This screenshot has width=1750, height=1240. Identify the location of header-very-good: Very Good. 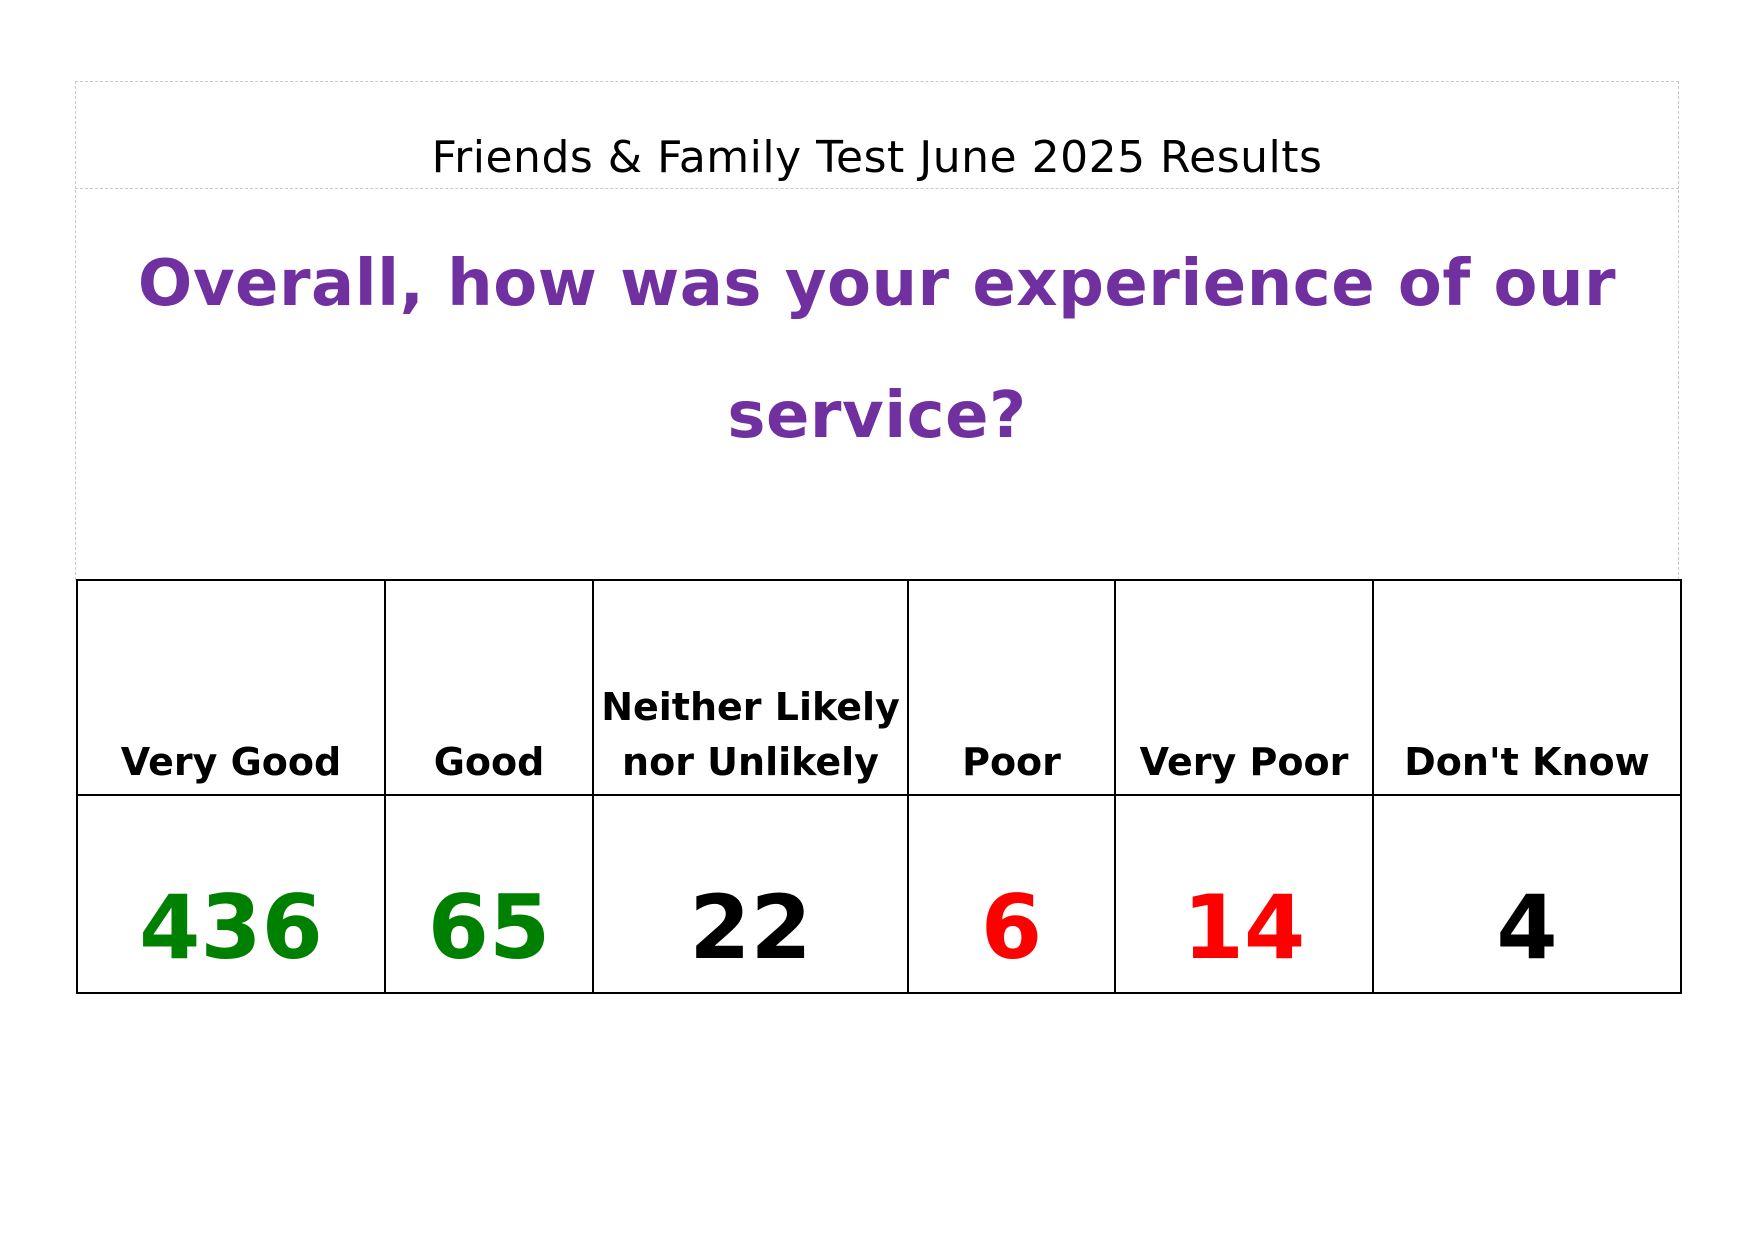
(231, 687).